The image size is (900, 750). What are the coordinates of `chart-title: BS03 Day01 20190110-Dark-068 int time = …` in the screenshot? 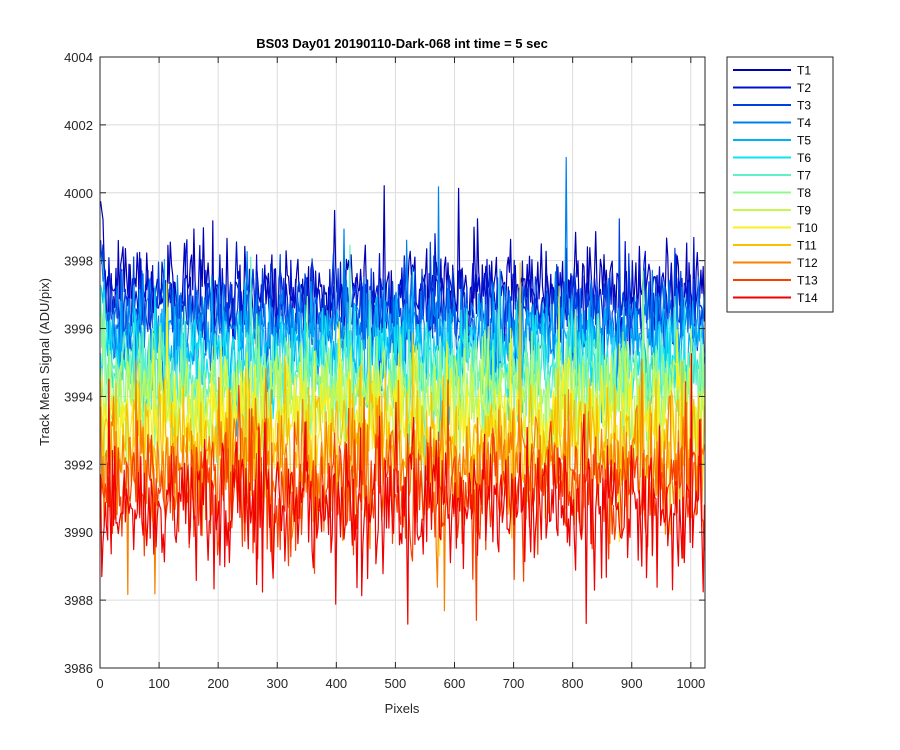 It's located at (402, 43).